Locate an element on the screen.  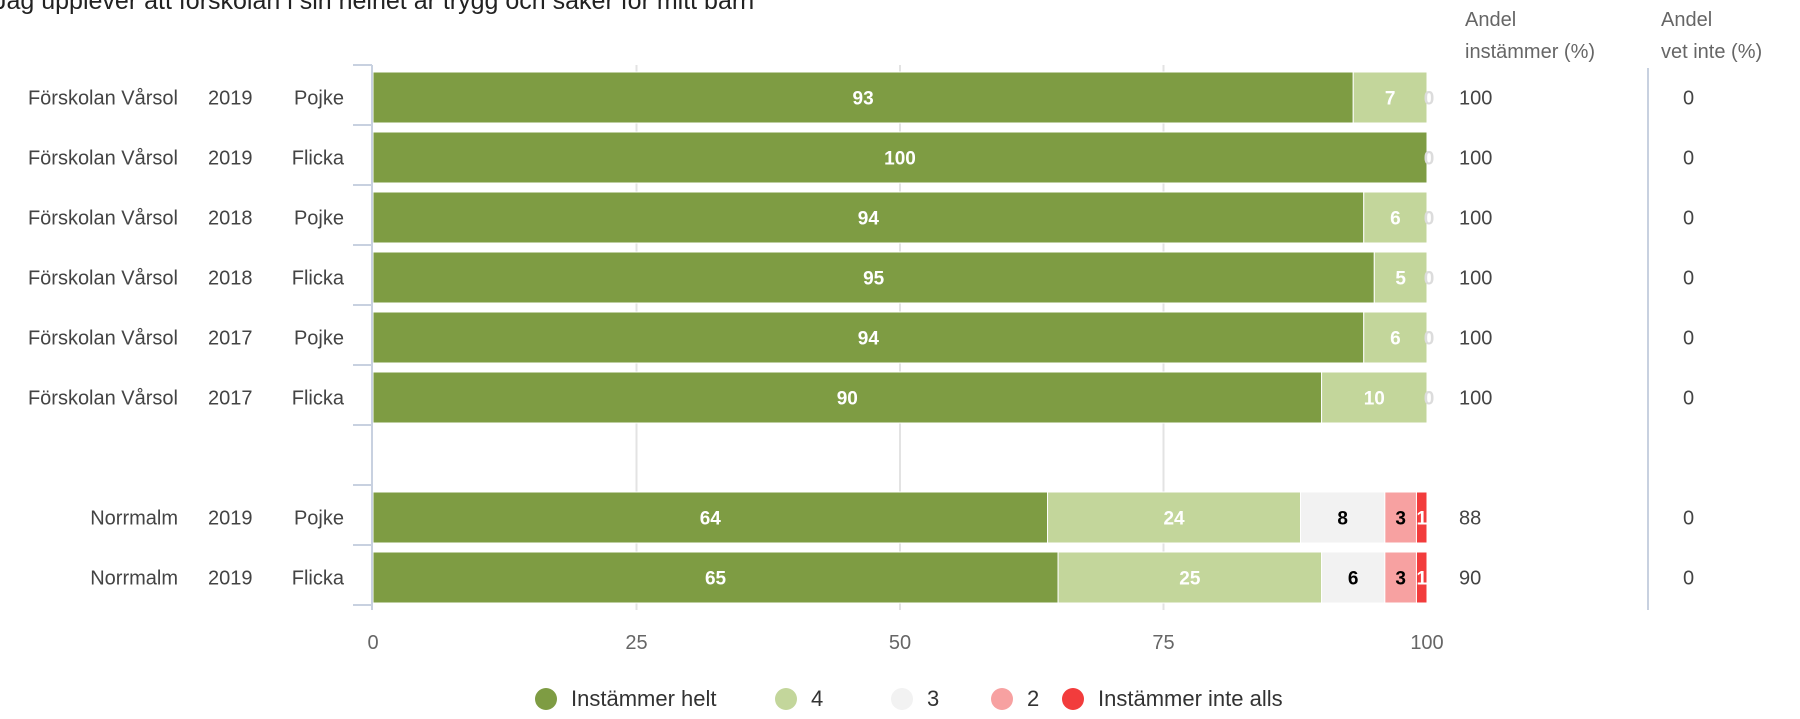
data-label: 7 is located at coordinates (1390, 99).